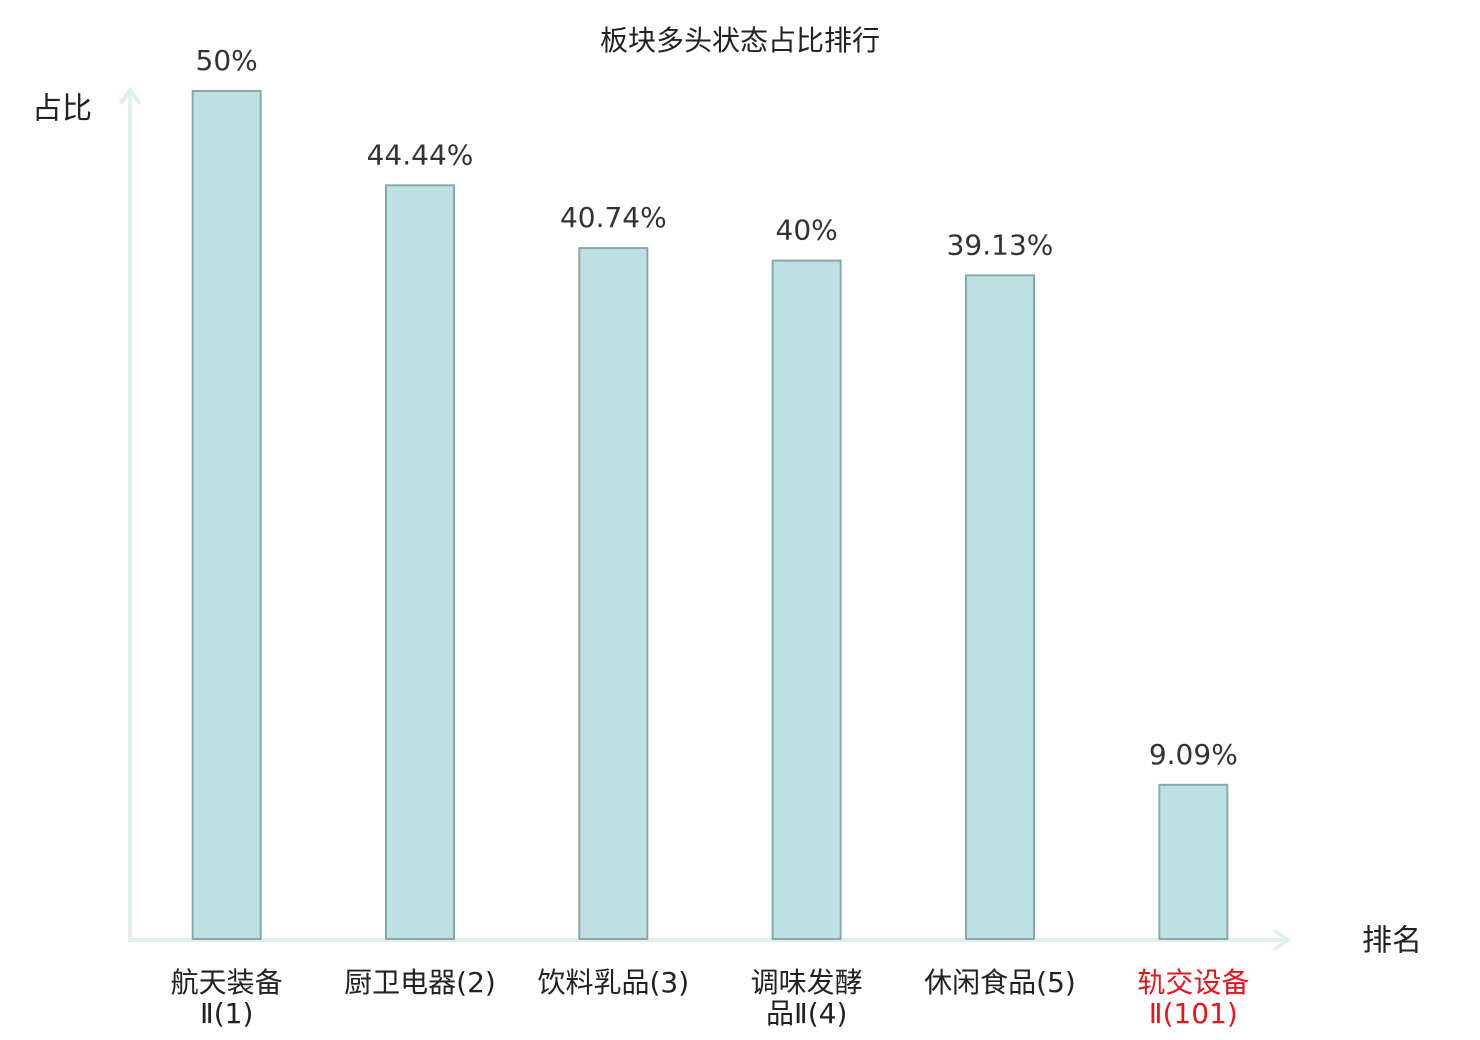  What do you see at coordinates (1282, 940) in the screenshot?
I see `x-axis-arrow` at bounding box center [1282, 940].